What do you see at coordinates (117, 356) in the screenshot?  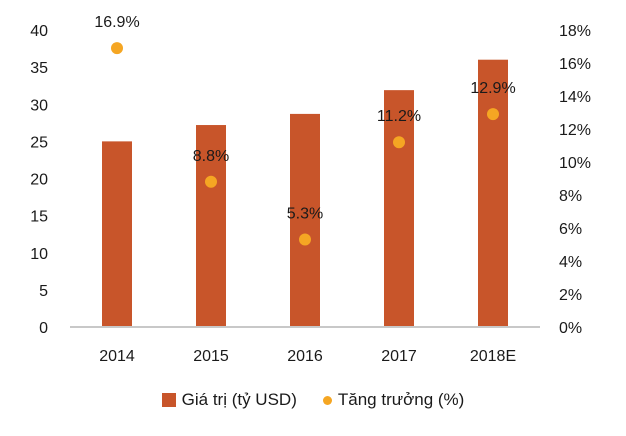 I see `x-tick-label: 2014` at bounding box center [117, 356].